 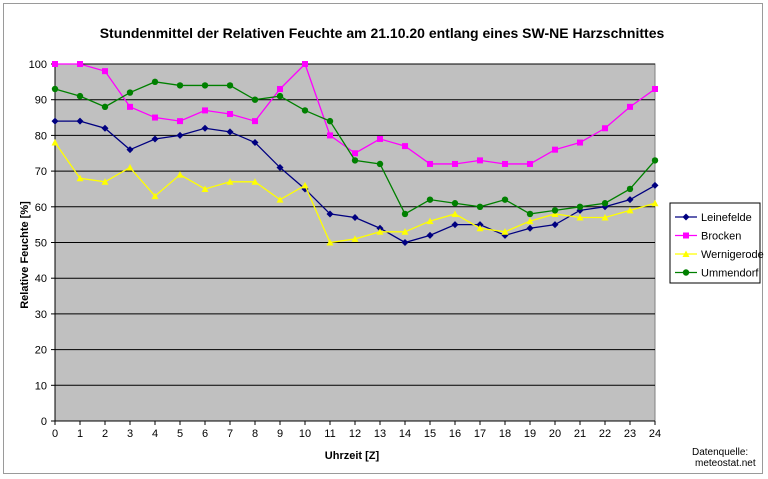 I want to click on x-tick-label: 23, so click(x=630, y=434).